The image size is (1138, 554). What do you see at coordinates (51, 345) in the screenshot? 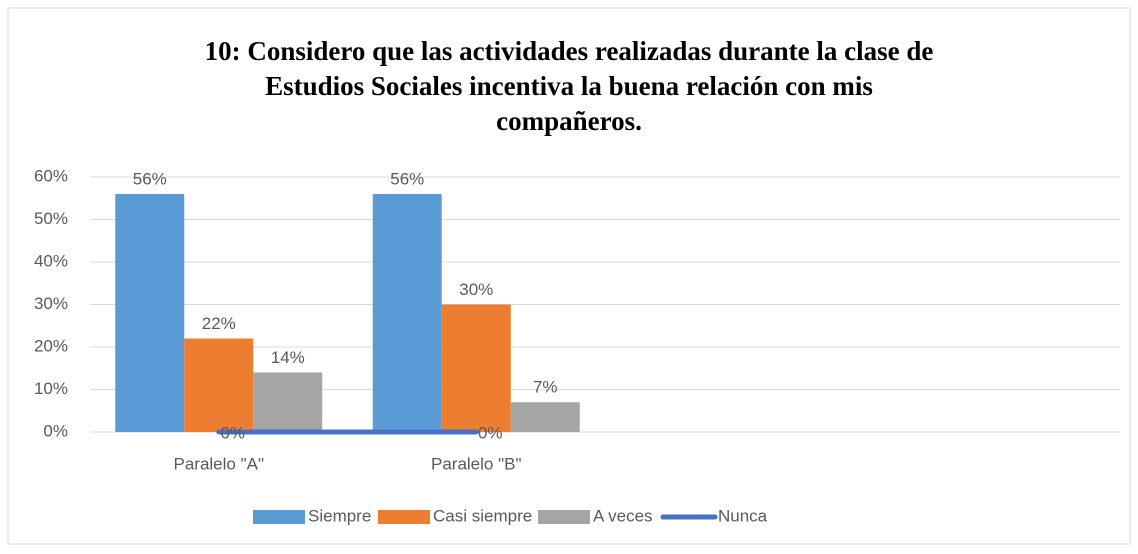
I see `y-tick-label: 20%` at bounding box center [51, 345].